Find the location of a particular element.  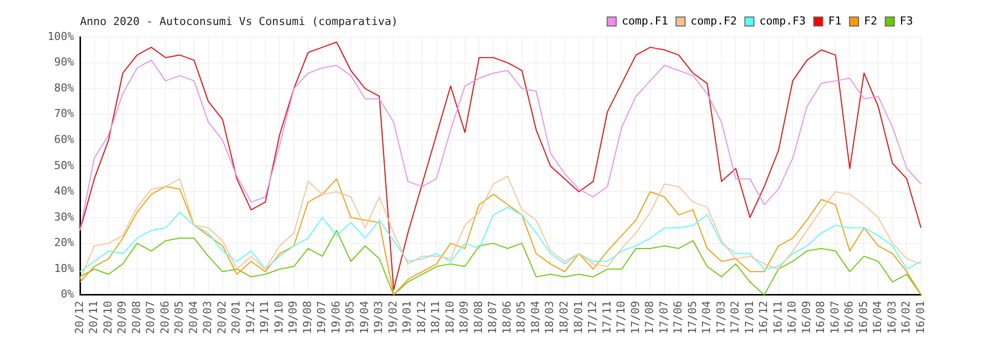

y-tick-label: 50% is located at coordinates (64, 165).